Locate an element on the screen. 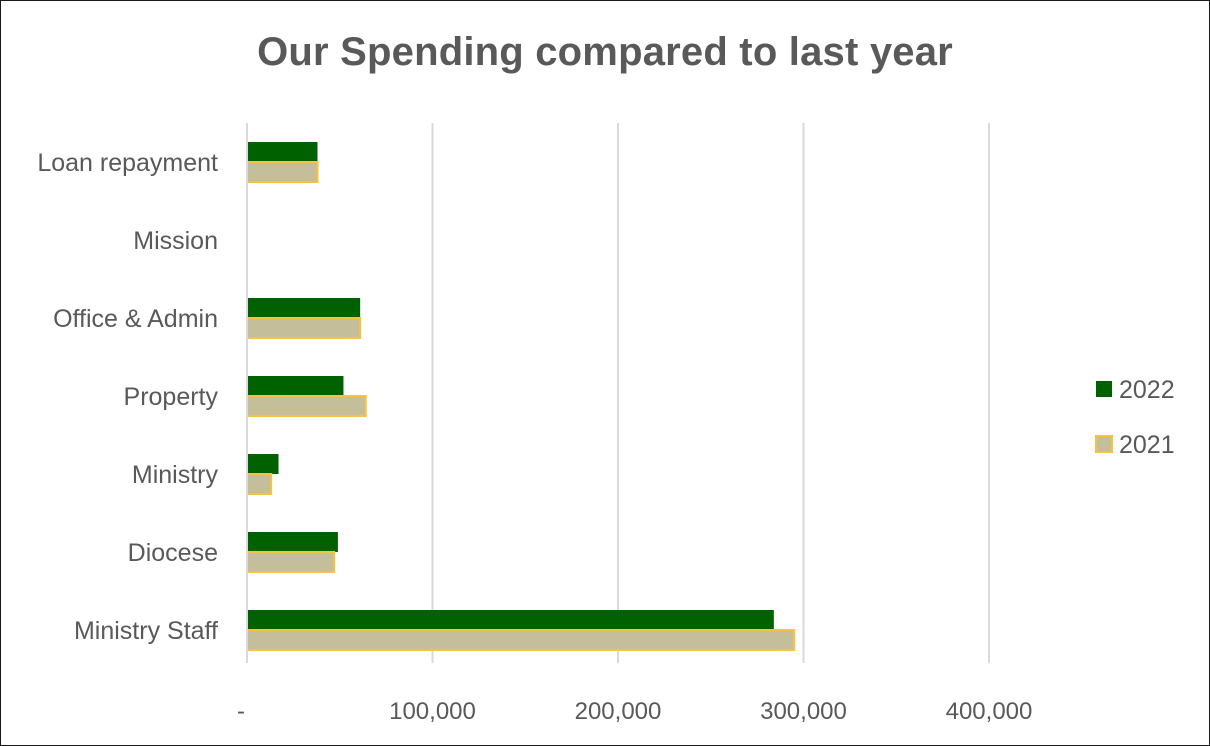  category-label-loan-repayment: Loan repayment is located at coordinates (127, 163).